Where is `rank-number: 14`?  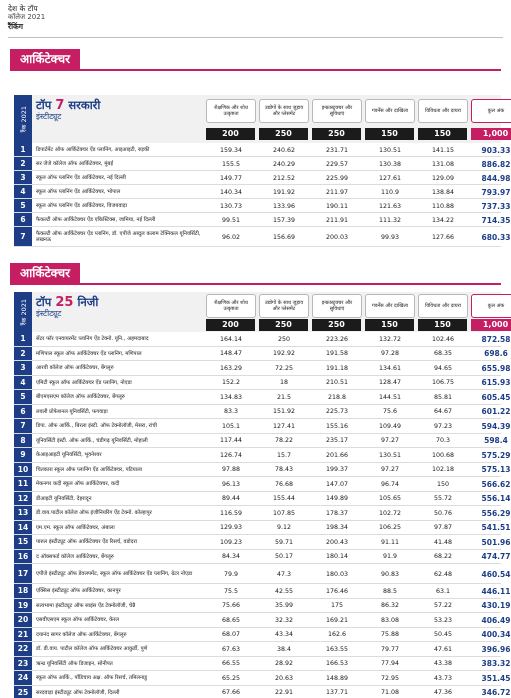
rank-number: 14 is located at coordinates (23, 527).